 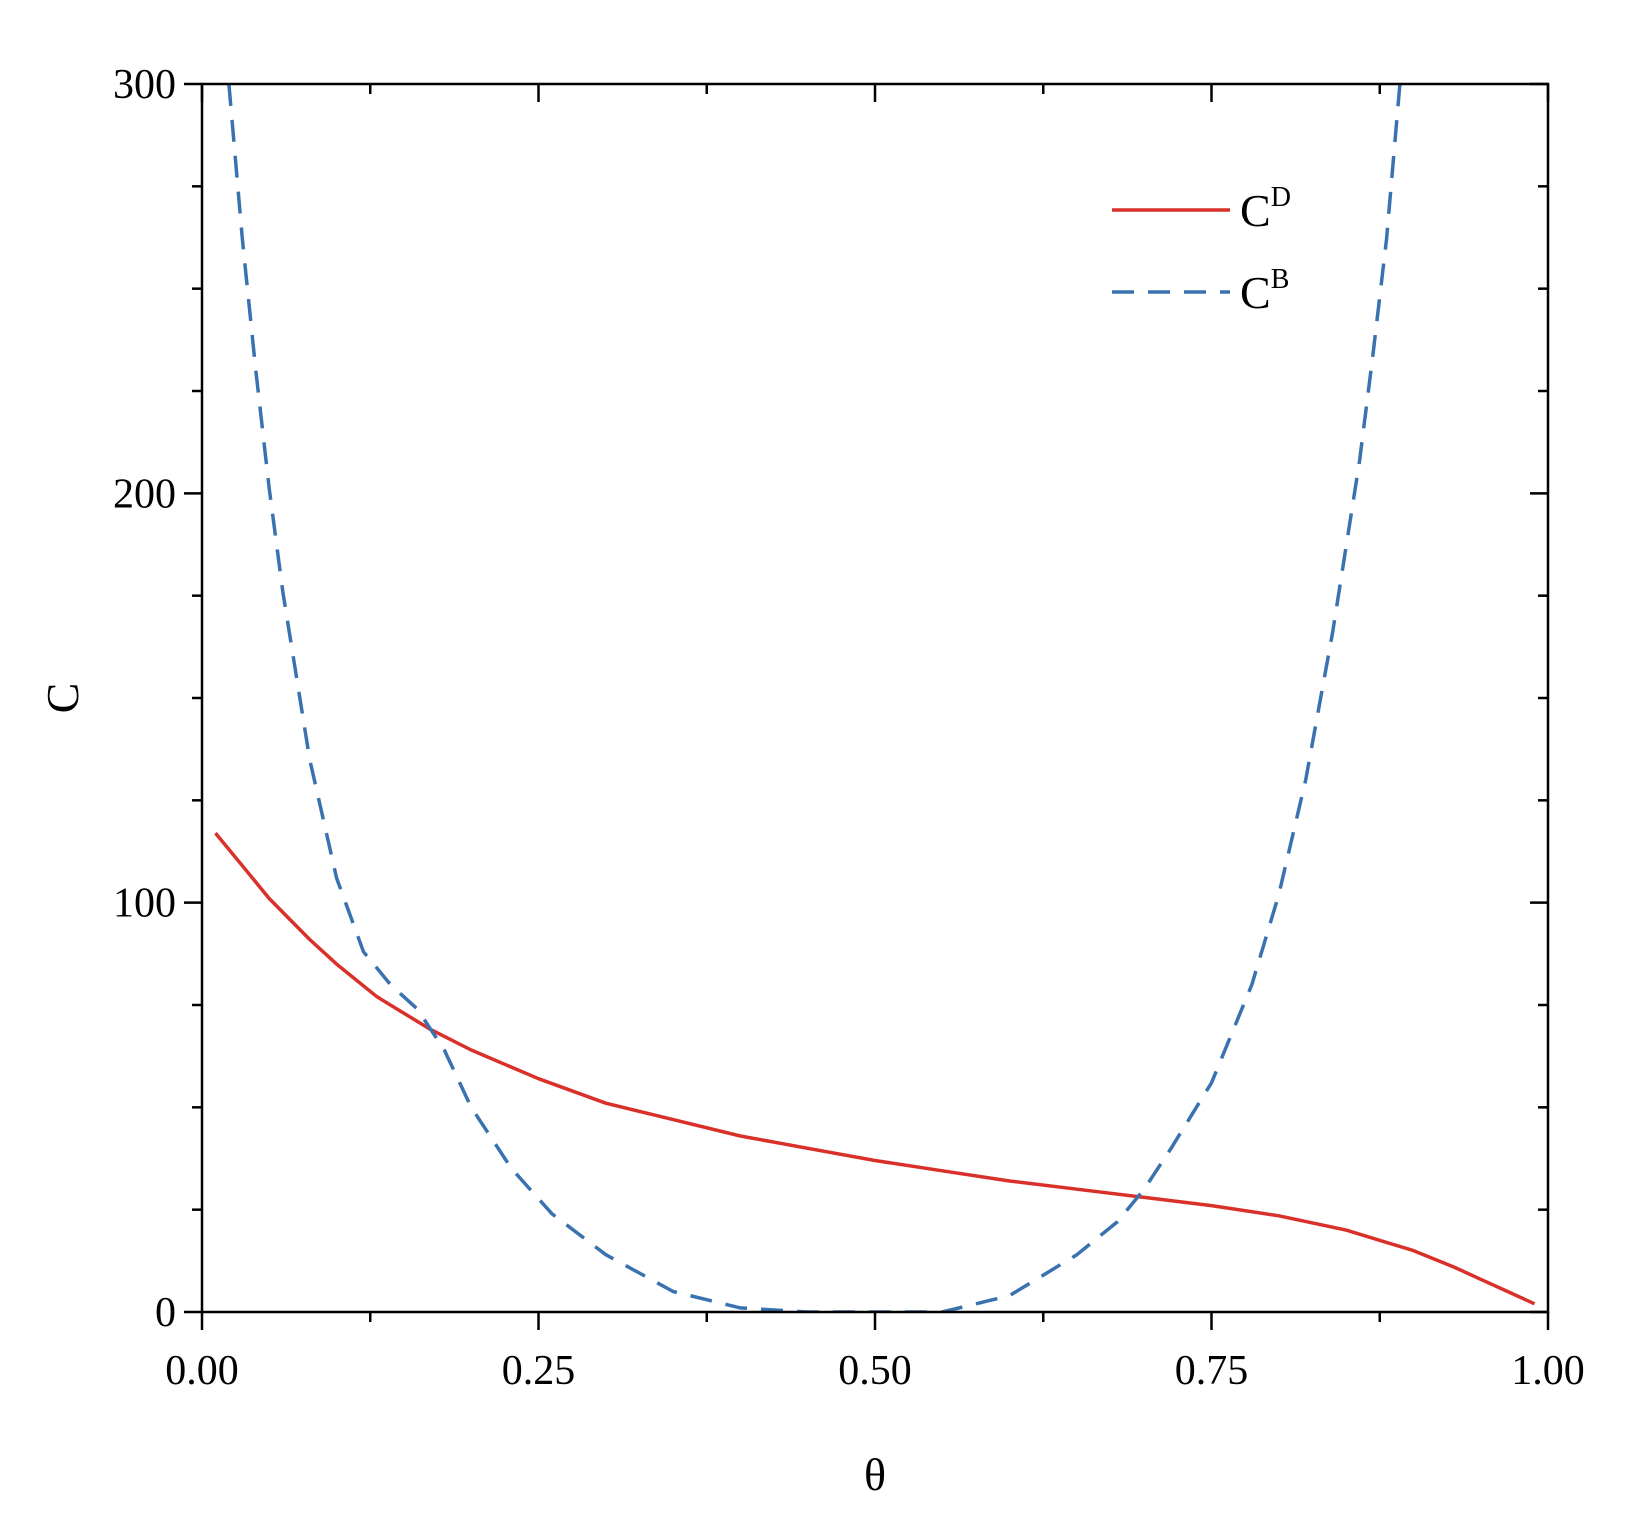 What do you see at coordinates (1212, 1371) in the screenshot?
I see `x-tick-label: 0.75` at bounding box center [1212, 1371].